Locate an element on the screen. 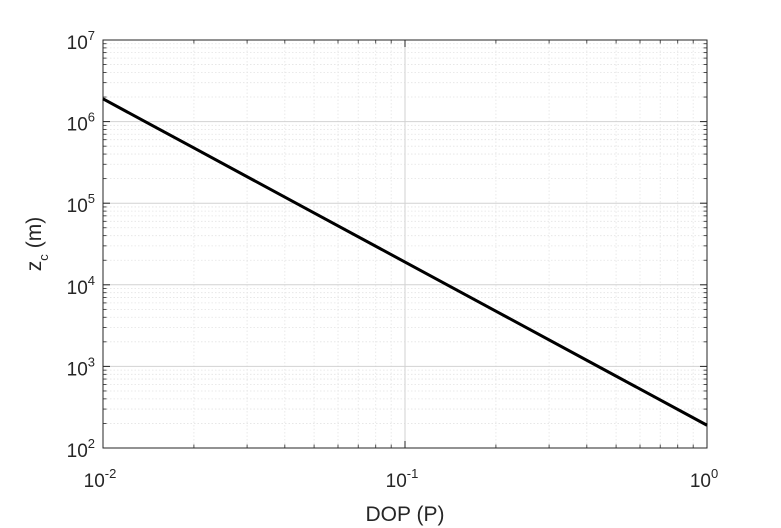  y-tick-exponent: 5 is located at coordinates (91, 198).